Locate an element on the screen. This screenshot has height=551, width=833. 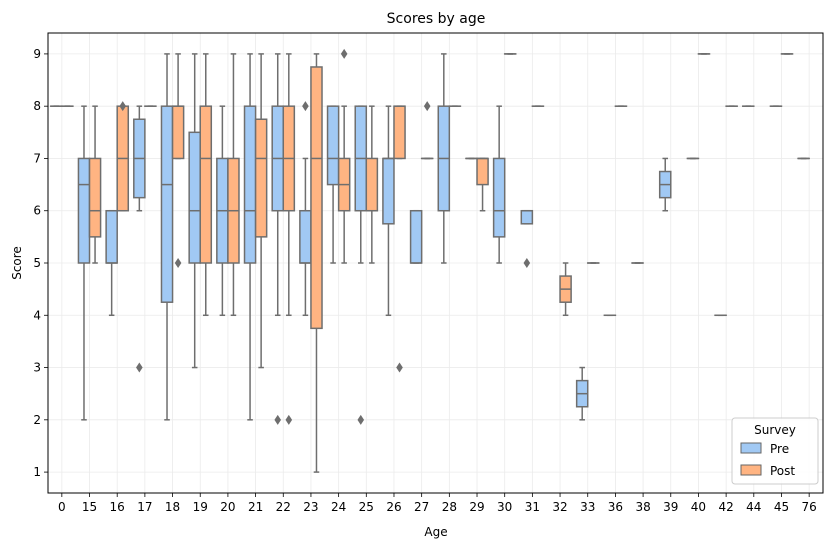
x-tick-label: 31 is located at coordinates (532, 507).